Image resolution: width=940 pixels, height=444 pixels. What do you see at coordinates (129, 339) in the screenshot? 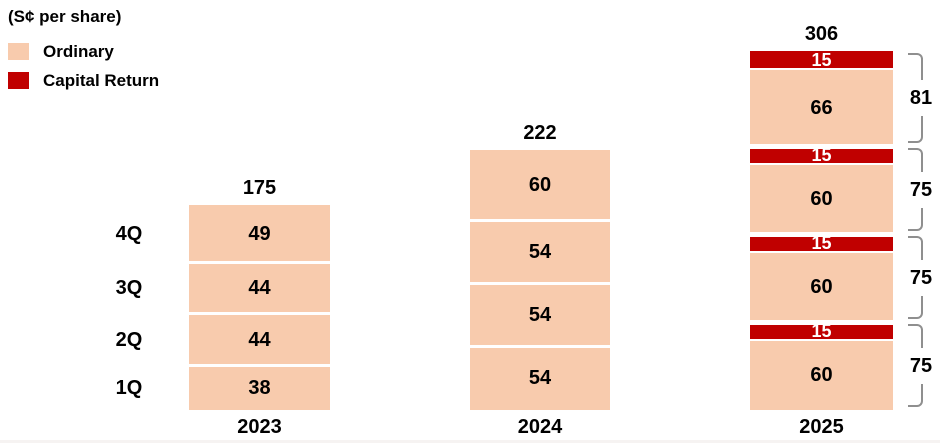
I see `quarter-label: 2Q` at bounding box center [129, 339].